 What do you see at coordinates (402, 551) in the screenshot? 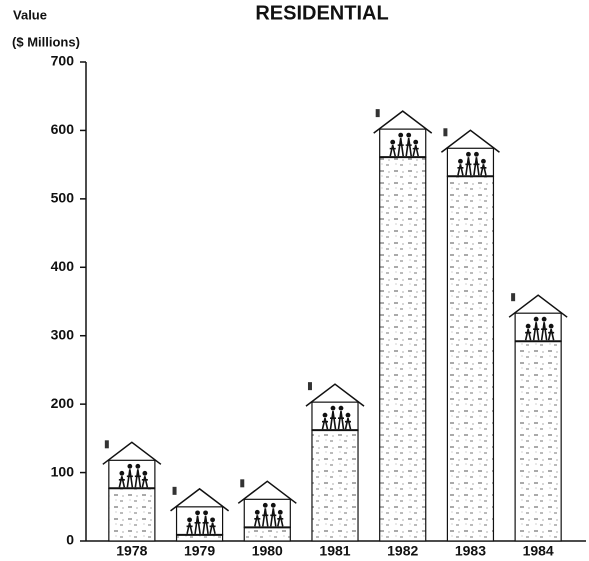
I see `x-tick-label: 1982` at bounding box center [402, 551].